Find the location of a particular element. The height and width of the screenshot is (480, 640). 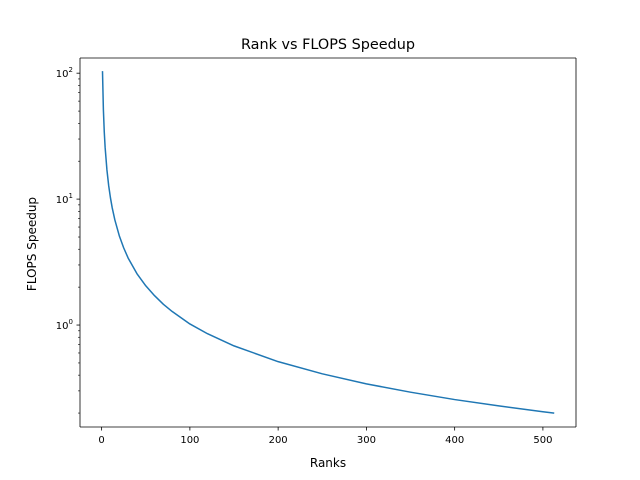

x-tick-label: 200 is located at coordinates (278, 440).